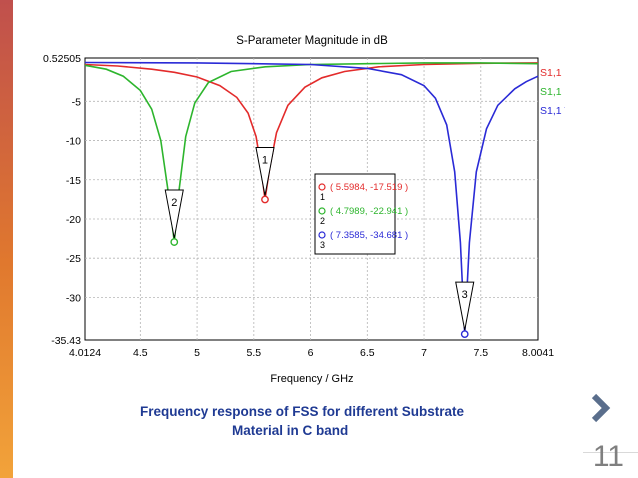 Image resolution: width=638 pixels, height=478 pixels. I want to click on caption-line-2: Material in C band, so click(290, 430).